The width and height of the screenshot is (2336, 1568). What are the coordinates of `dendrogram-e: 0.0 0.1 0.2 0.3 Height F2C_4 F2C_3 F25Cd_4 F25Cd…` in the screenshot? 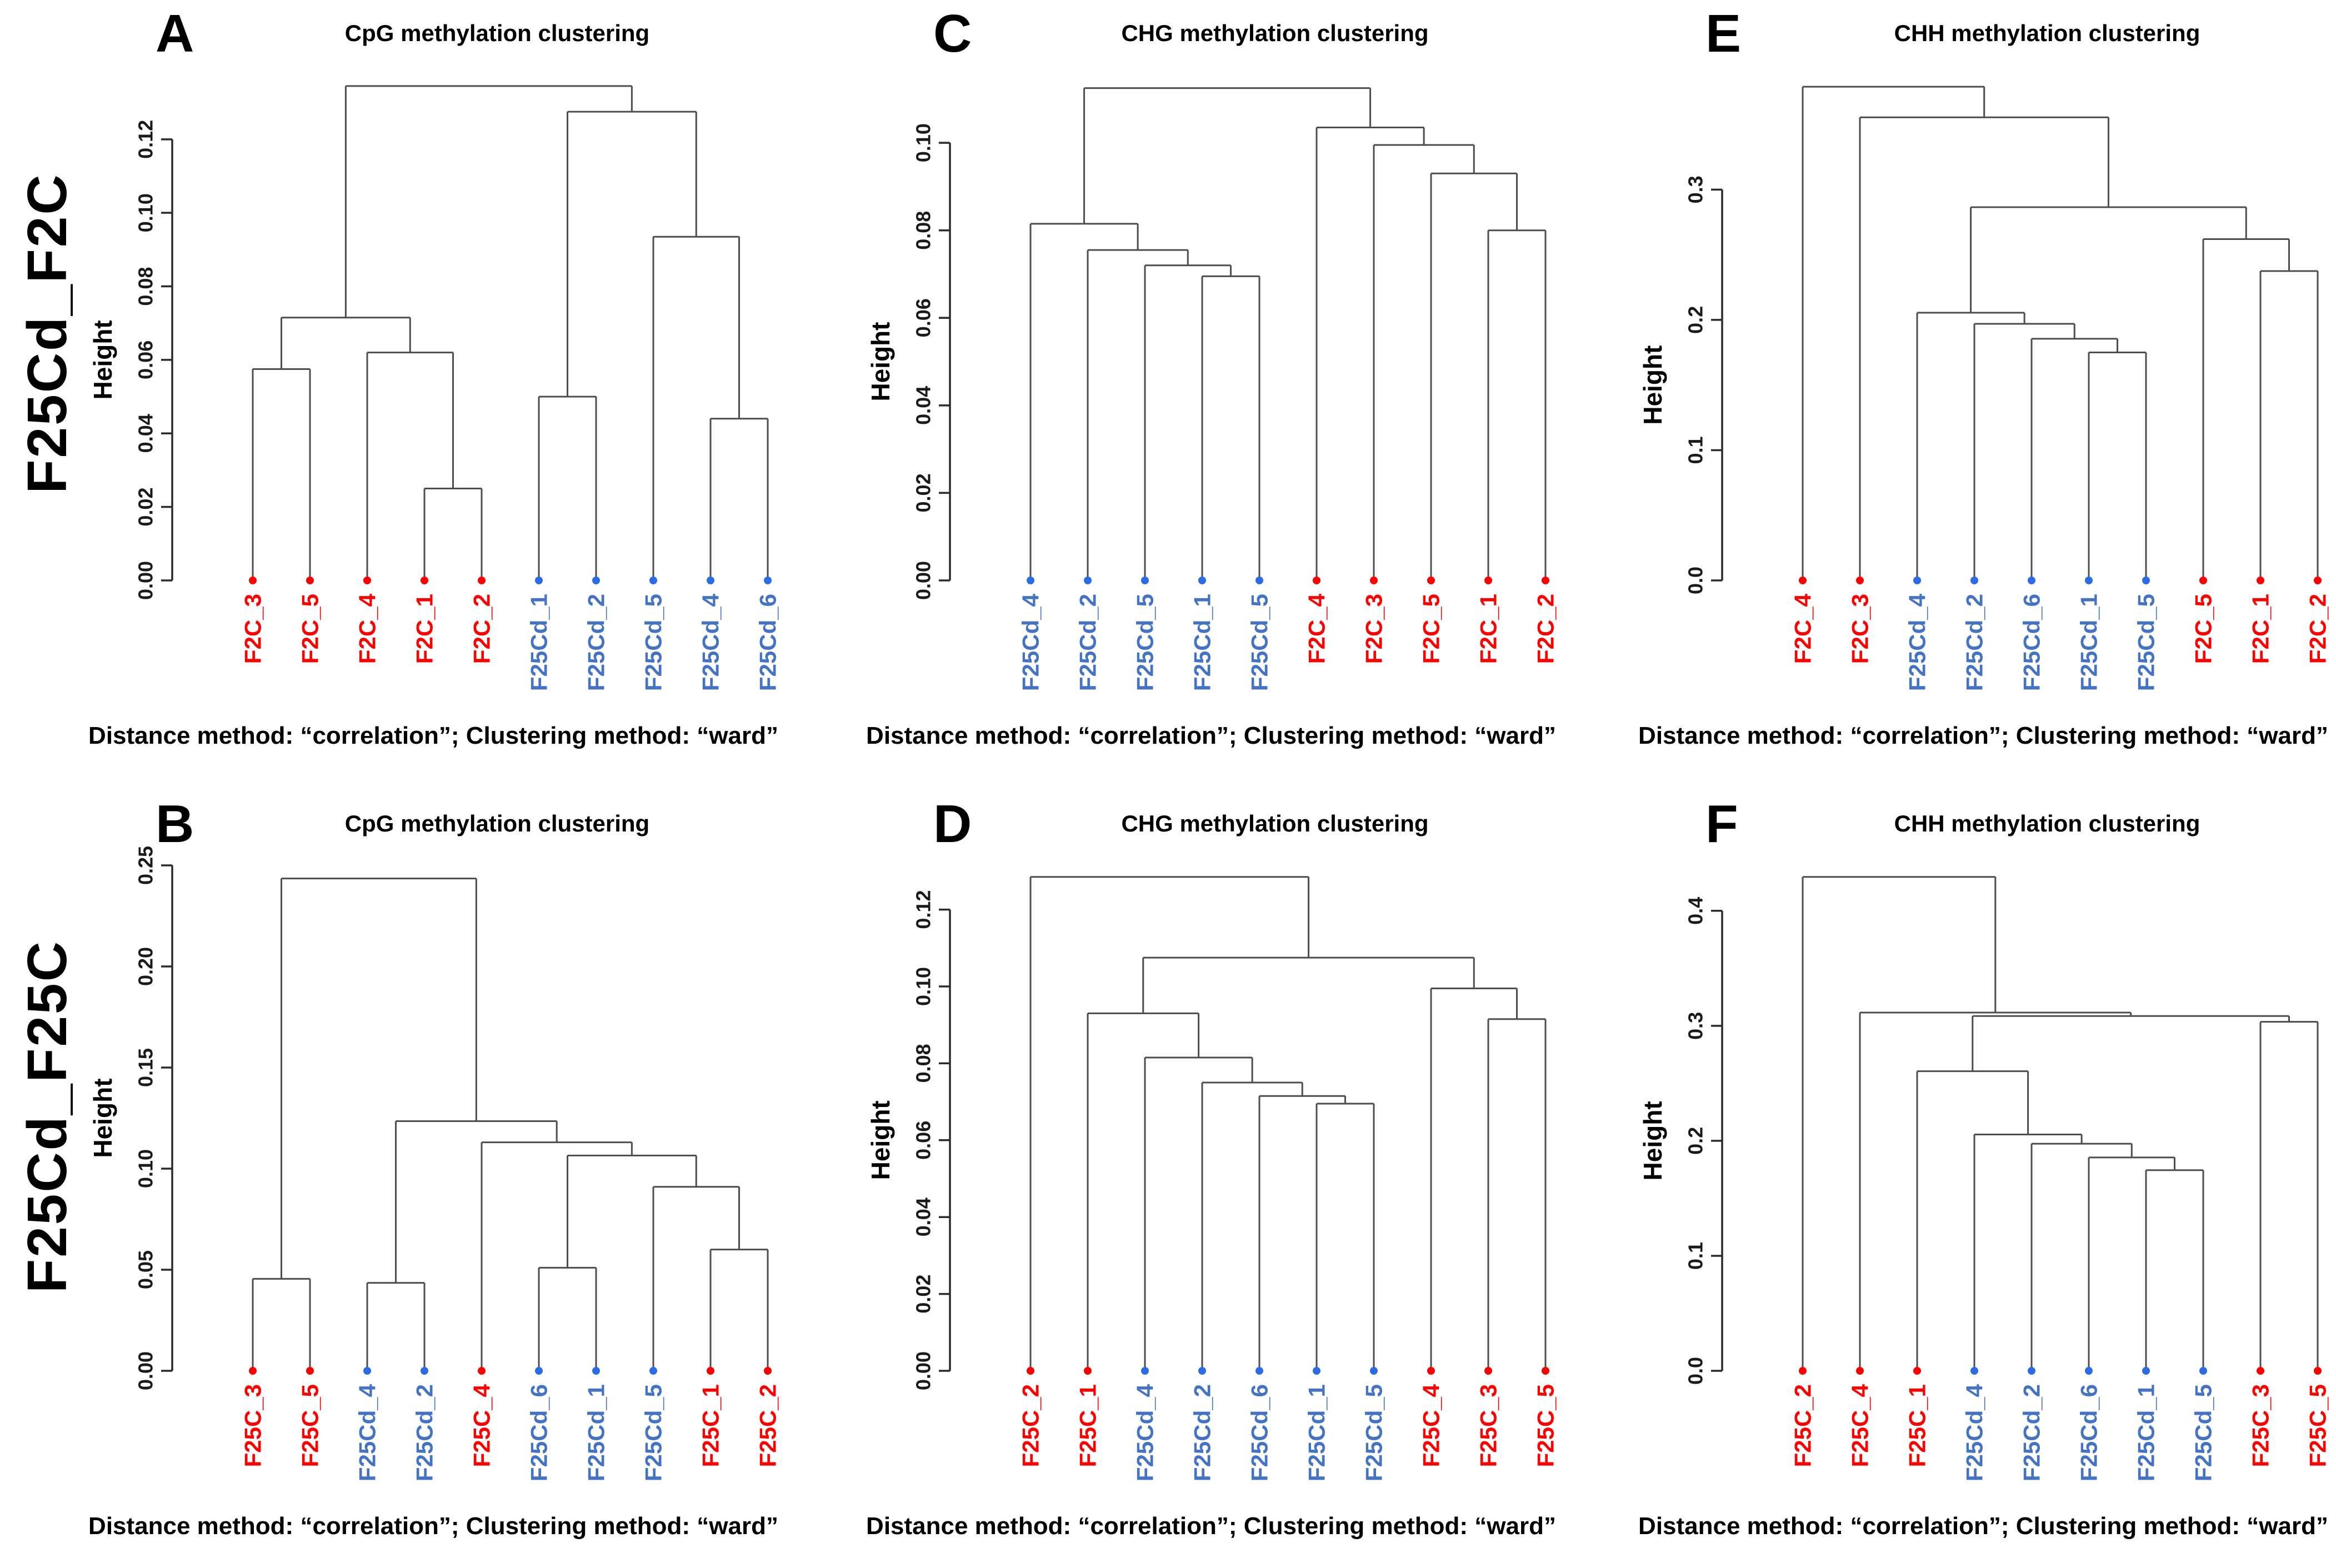 It's located at (1984, 389).